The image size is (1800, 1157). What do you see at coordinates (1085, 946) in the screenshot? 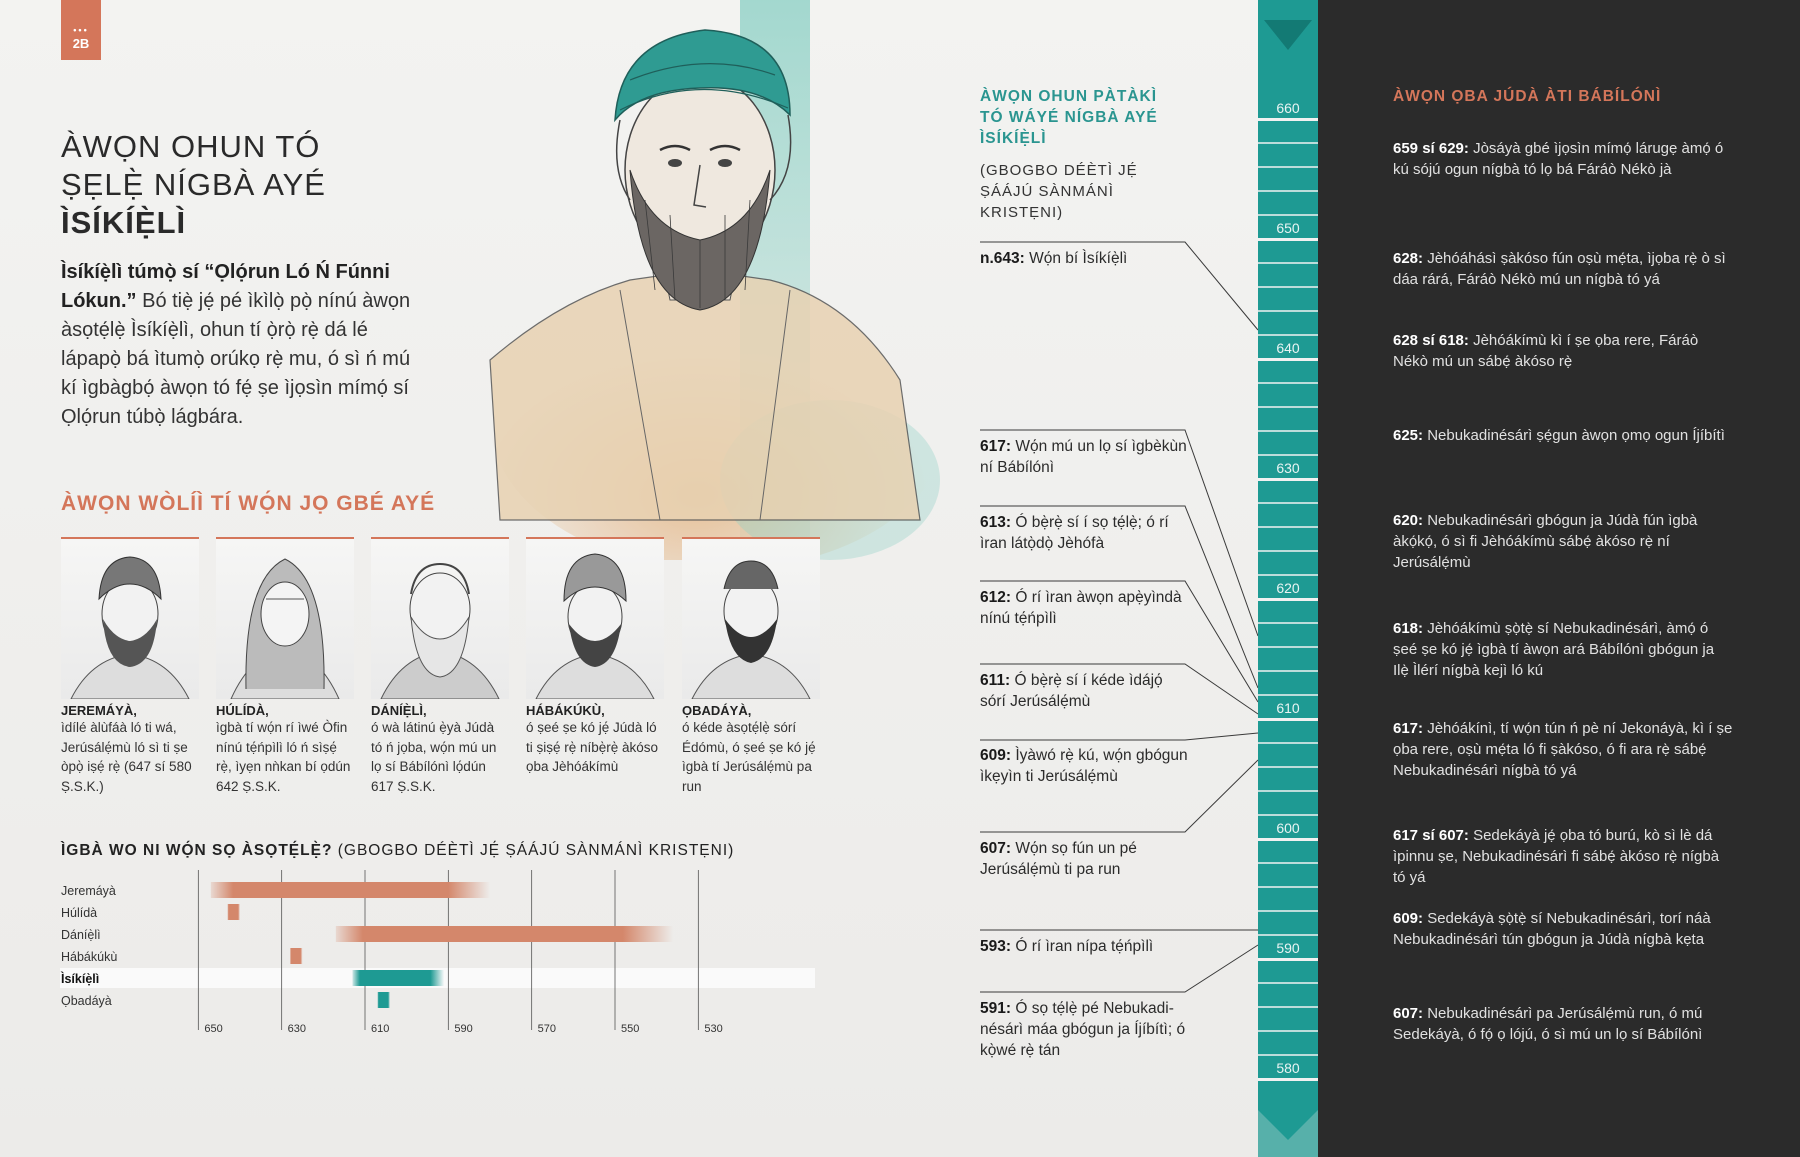
I see `ezekiel-event: 593: Ó rí ìran nípa tẹ́ńpìlì` at bounding box center [1085, 946].